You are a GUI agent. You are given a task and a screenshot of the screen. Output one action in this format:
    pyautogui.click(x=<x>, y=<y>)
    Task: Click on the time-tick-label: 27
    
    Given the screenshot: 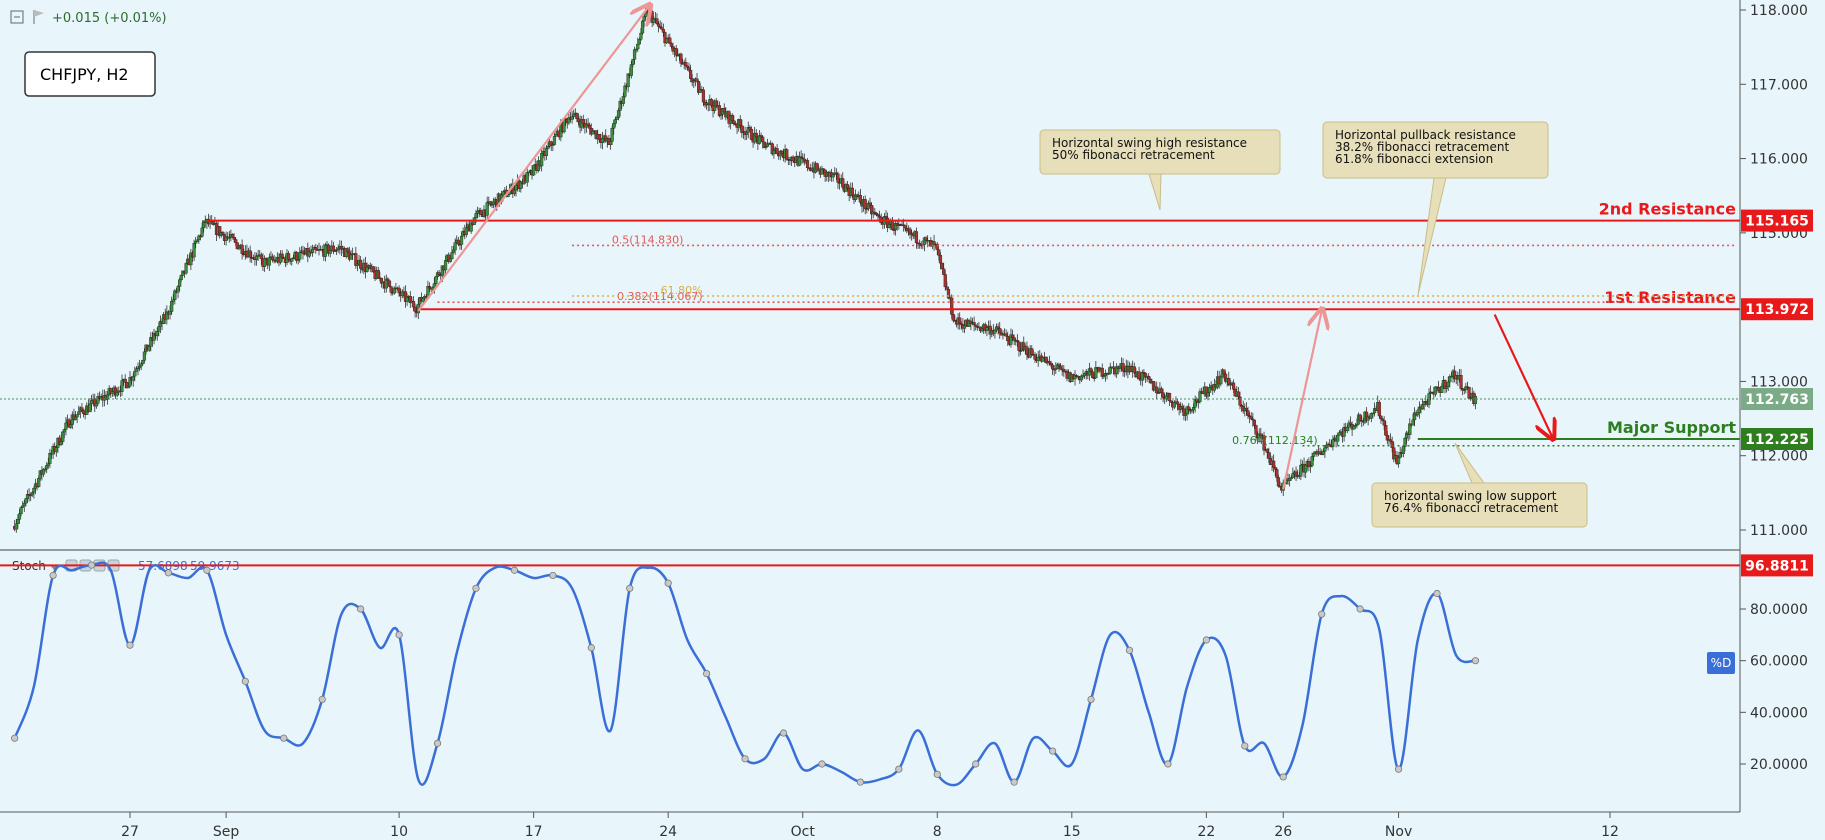 What is the action you would take?
    pyautogui.click(x=130, y=832)
    